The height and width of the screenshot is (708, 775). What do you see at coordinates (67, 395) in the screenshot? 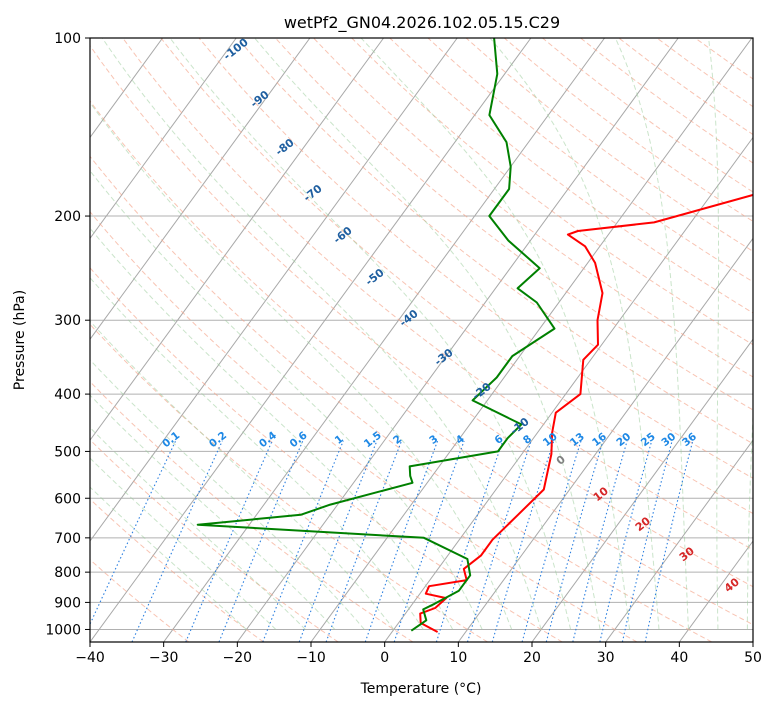
I see `y-tick-label: 400` at bounding box center [67, 395].